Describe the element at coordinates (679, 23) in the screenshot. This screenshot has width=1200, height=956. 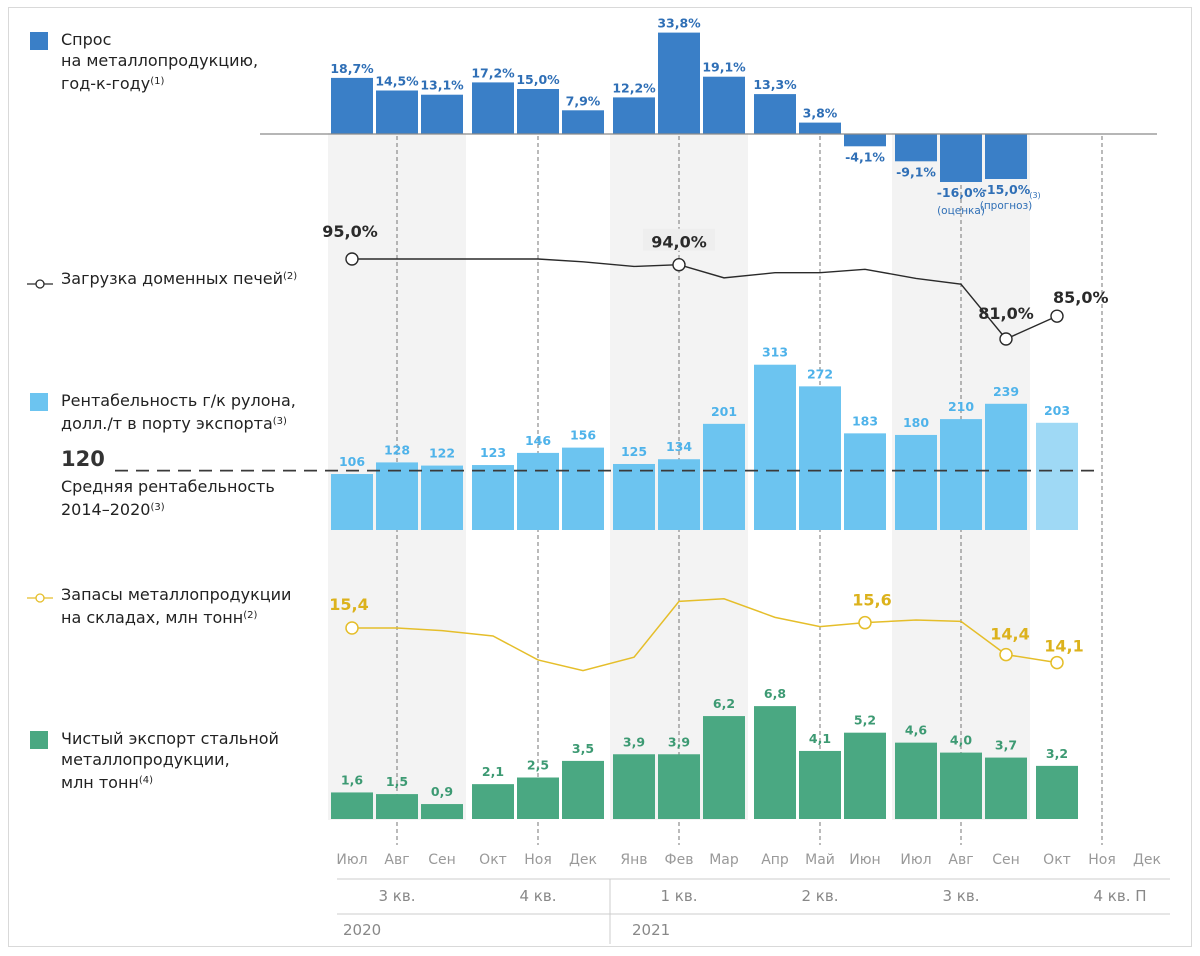
I see `demand-value-label: 33,8%` at that location.